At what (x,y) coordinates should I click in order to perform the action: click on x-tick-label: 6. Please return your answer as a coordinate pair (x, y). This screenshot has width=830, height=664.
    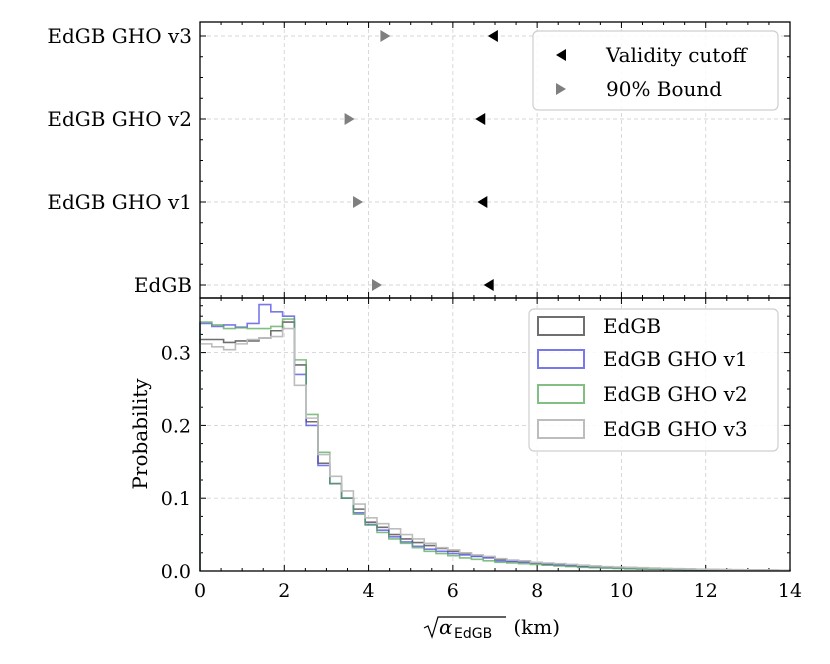
    Looking at the image, I should click on (453, 591).